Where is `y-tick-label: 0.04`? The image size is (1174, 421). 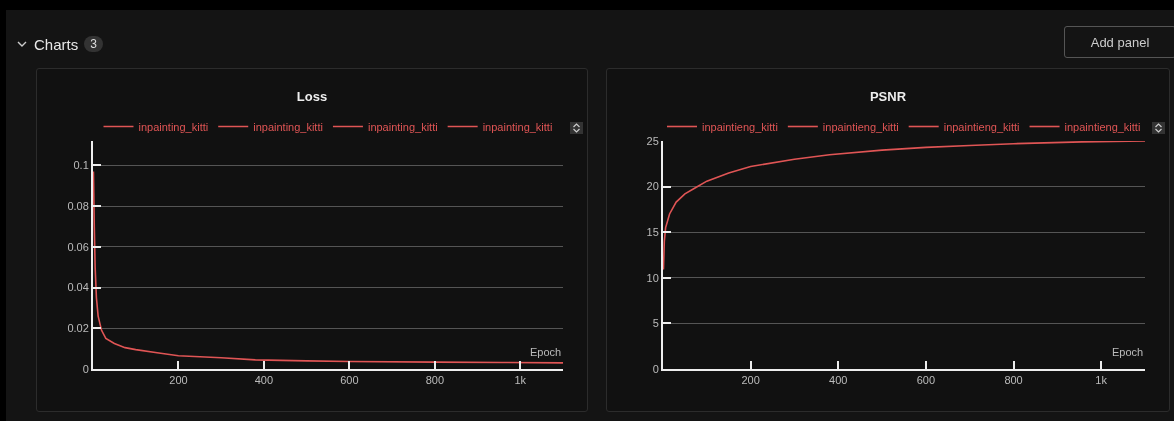
y-tick-label: 0.04 is located at coordinates (78, 287).